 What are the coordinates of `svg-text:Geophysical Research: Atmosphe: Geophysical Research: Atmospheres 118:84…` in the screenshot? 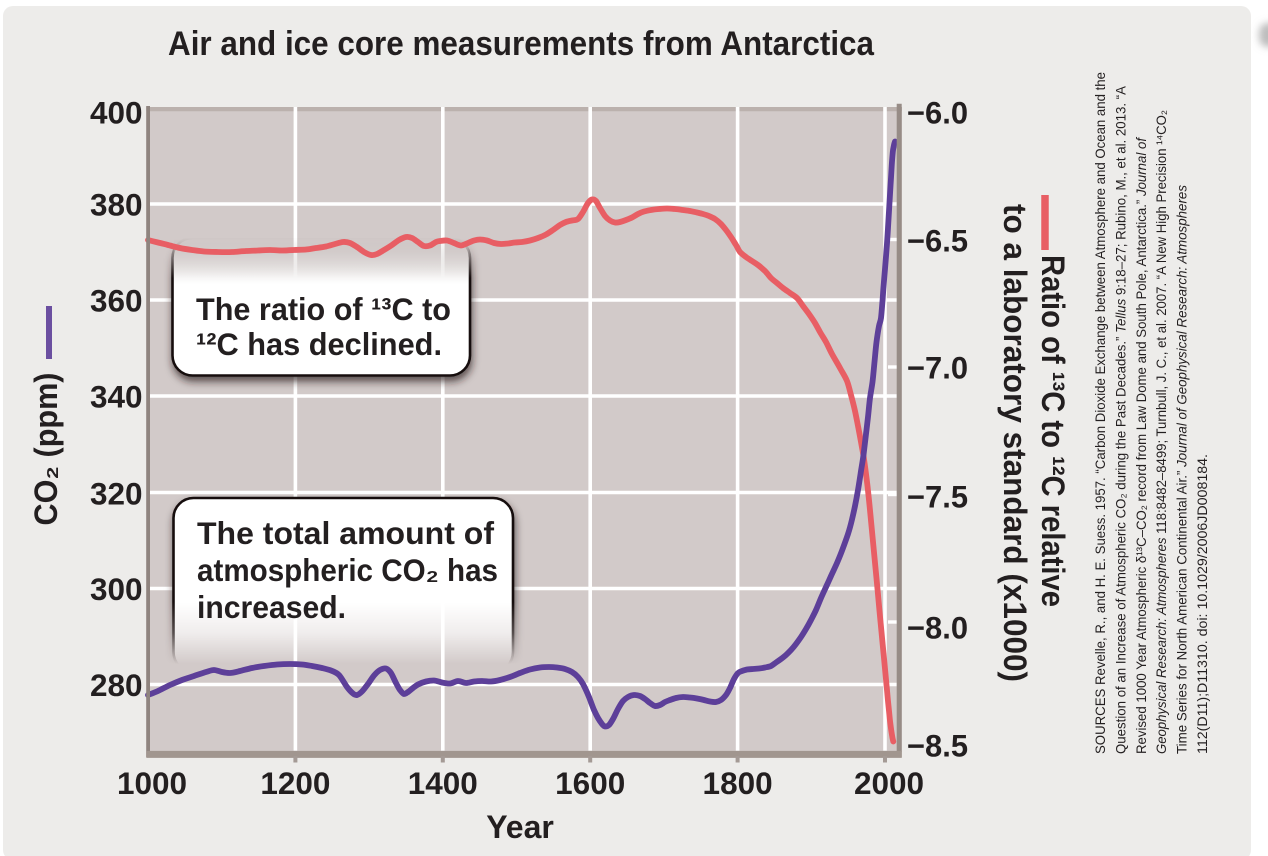 It's located at (1161, 432).